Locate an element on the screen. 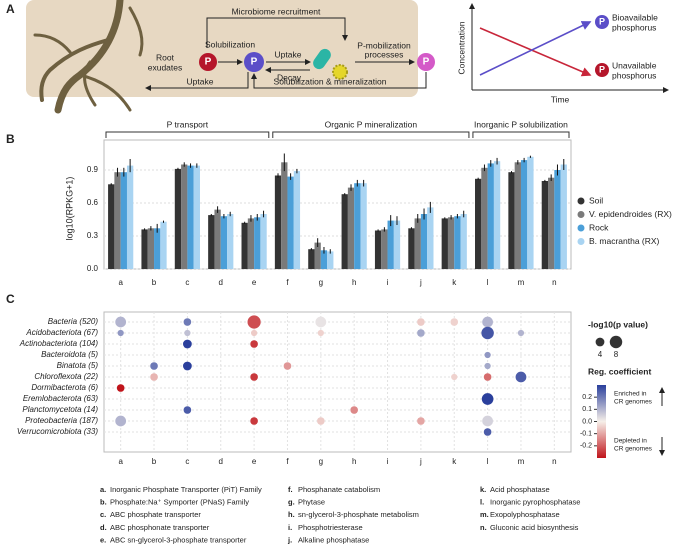 This screenshot has height=547, width=675. diagram-label: exudates is located at coordinates (165, 67).